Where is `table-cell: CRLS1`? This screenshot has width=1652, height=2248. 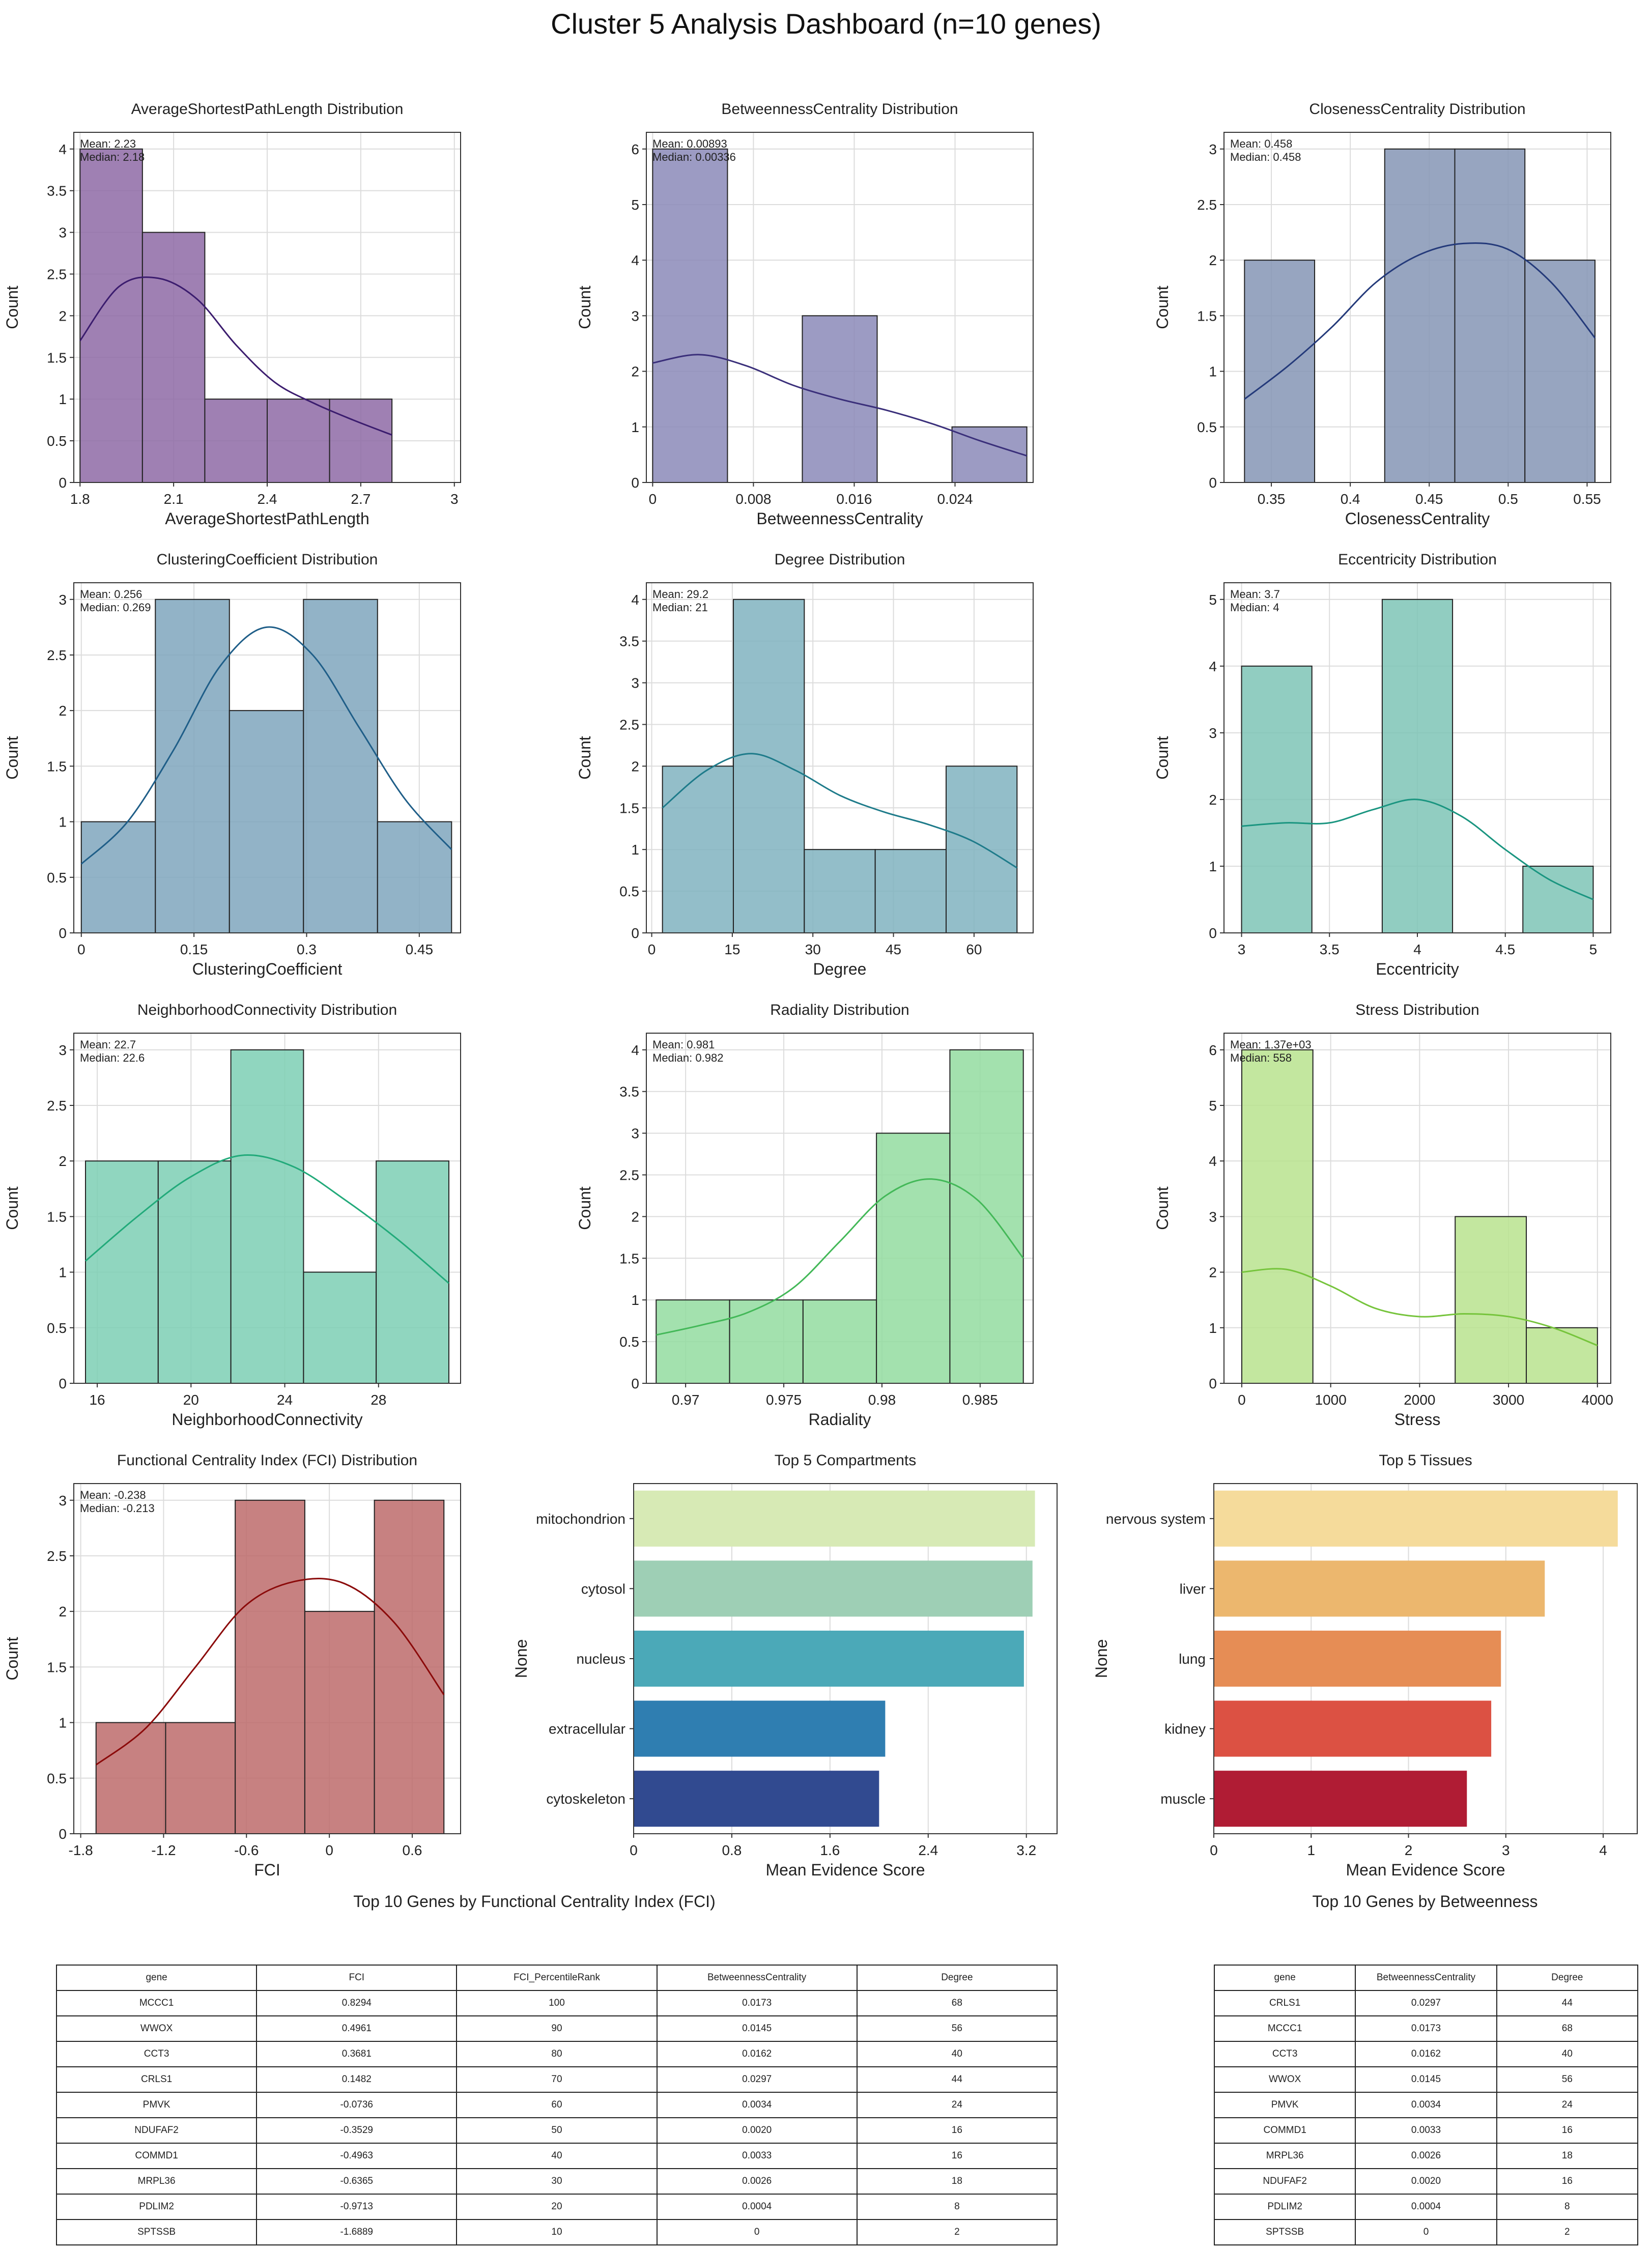
table-cell: CRLS1 is located at coordinates (157, 2079).